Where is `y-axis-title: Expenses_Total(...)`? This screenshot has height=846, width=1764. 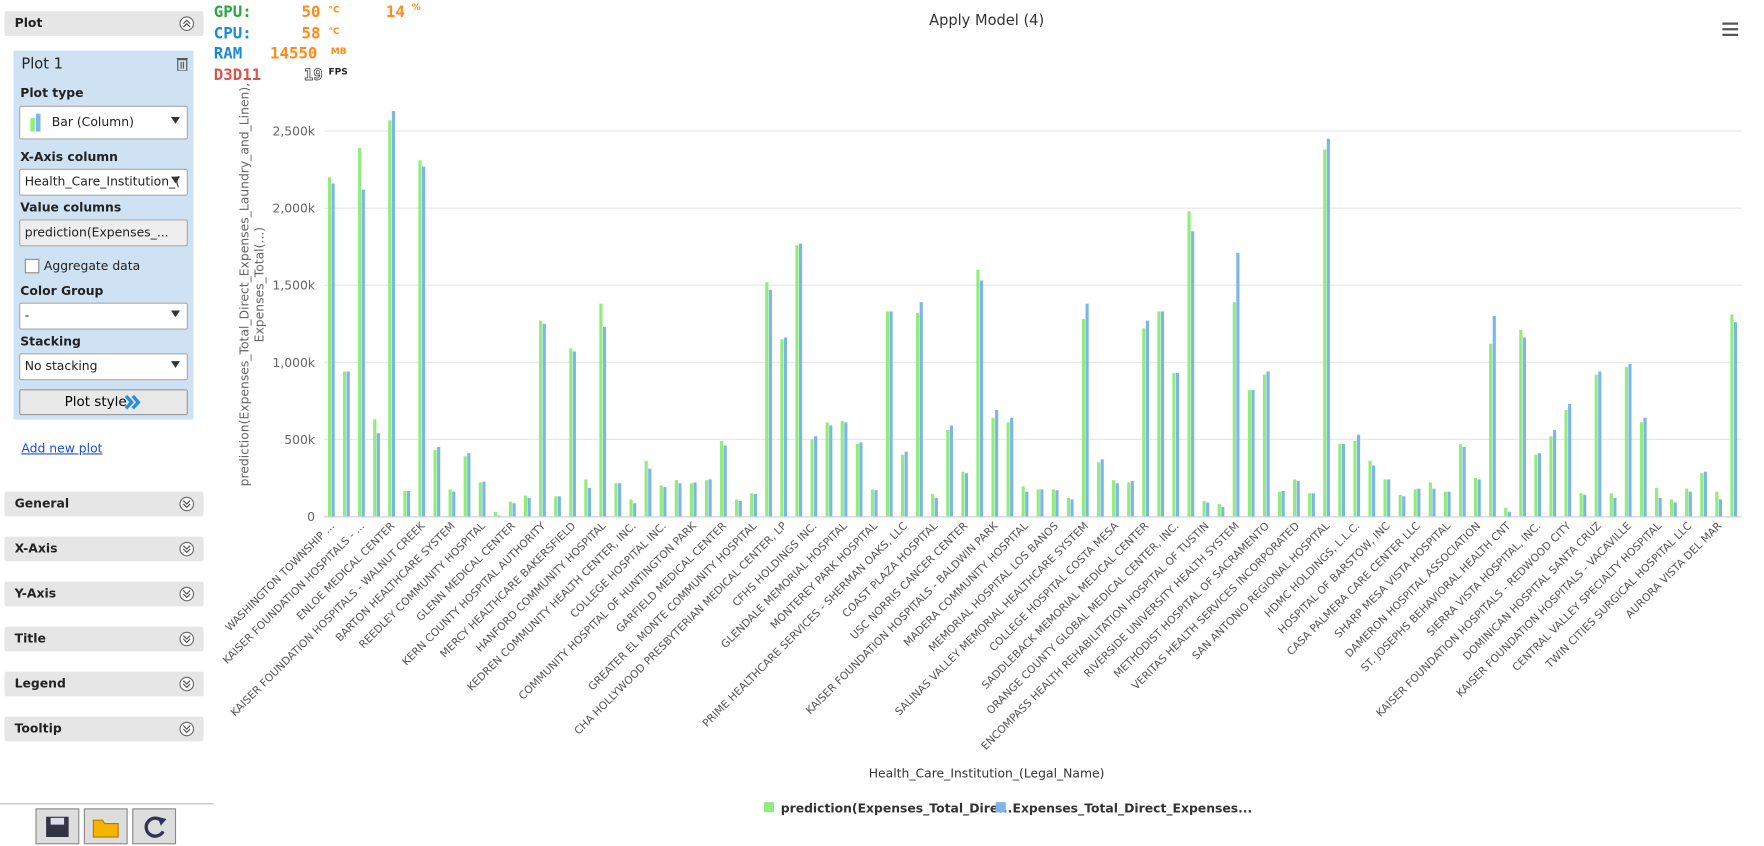 y-axis-title: Expenses_Total(...) is located at coordinates (259, 284).